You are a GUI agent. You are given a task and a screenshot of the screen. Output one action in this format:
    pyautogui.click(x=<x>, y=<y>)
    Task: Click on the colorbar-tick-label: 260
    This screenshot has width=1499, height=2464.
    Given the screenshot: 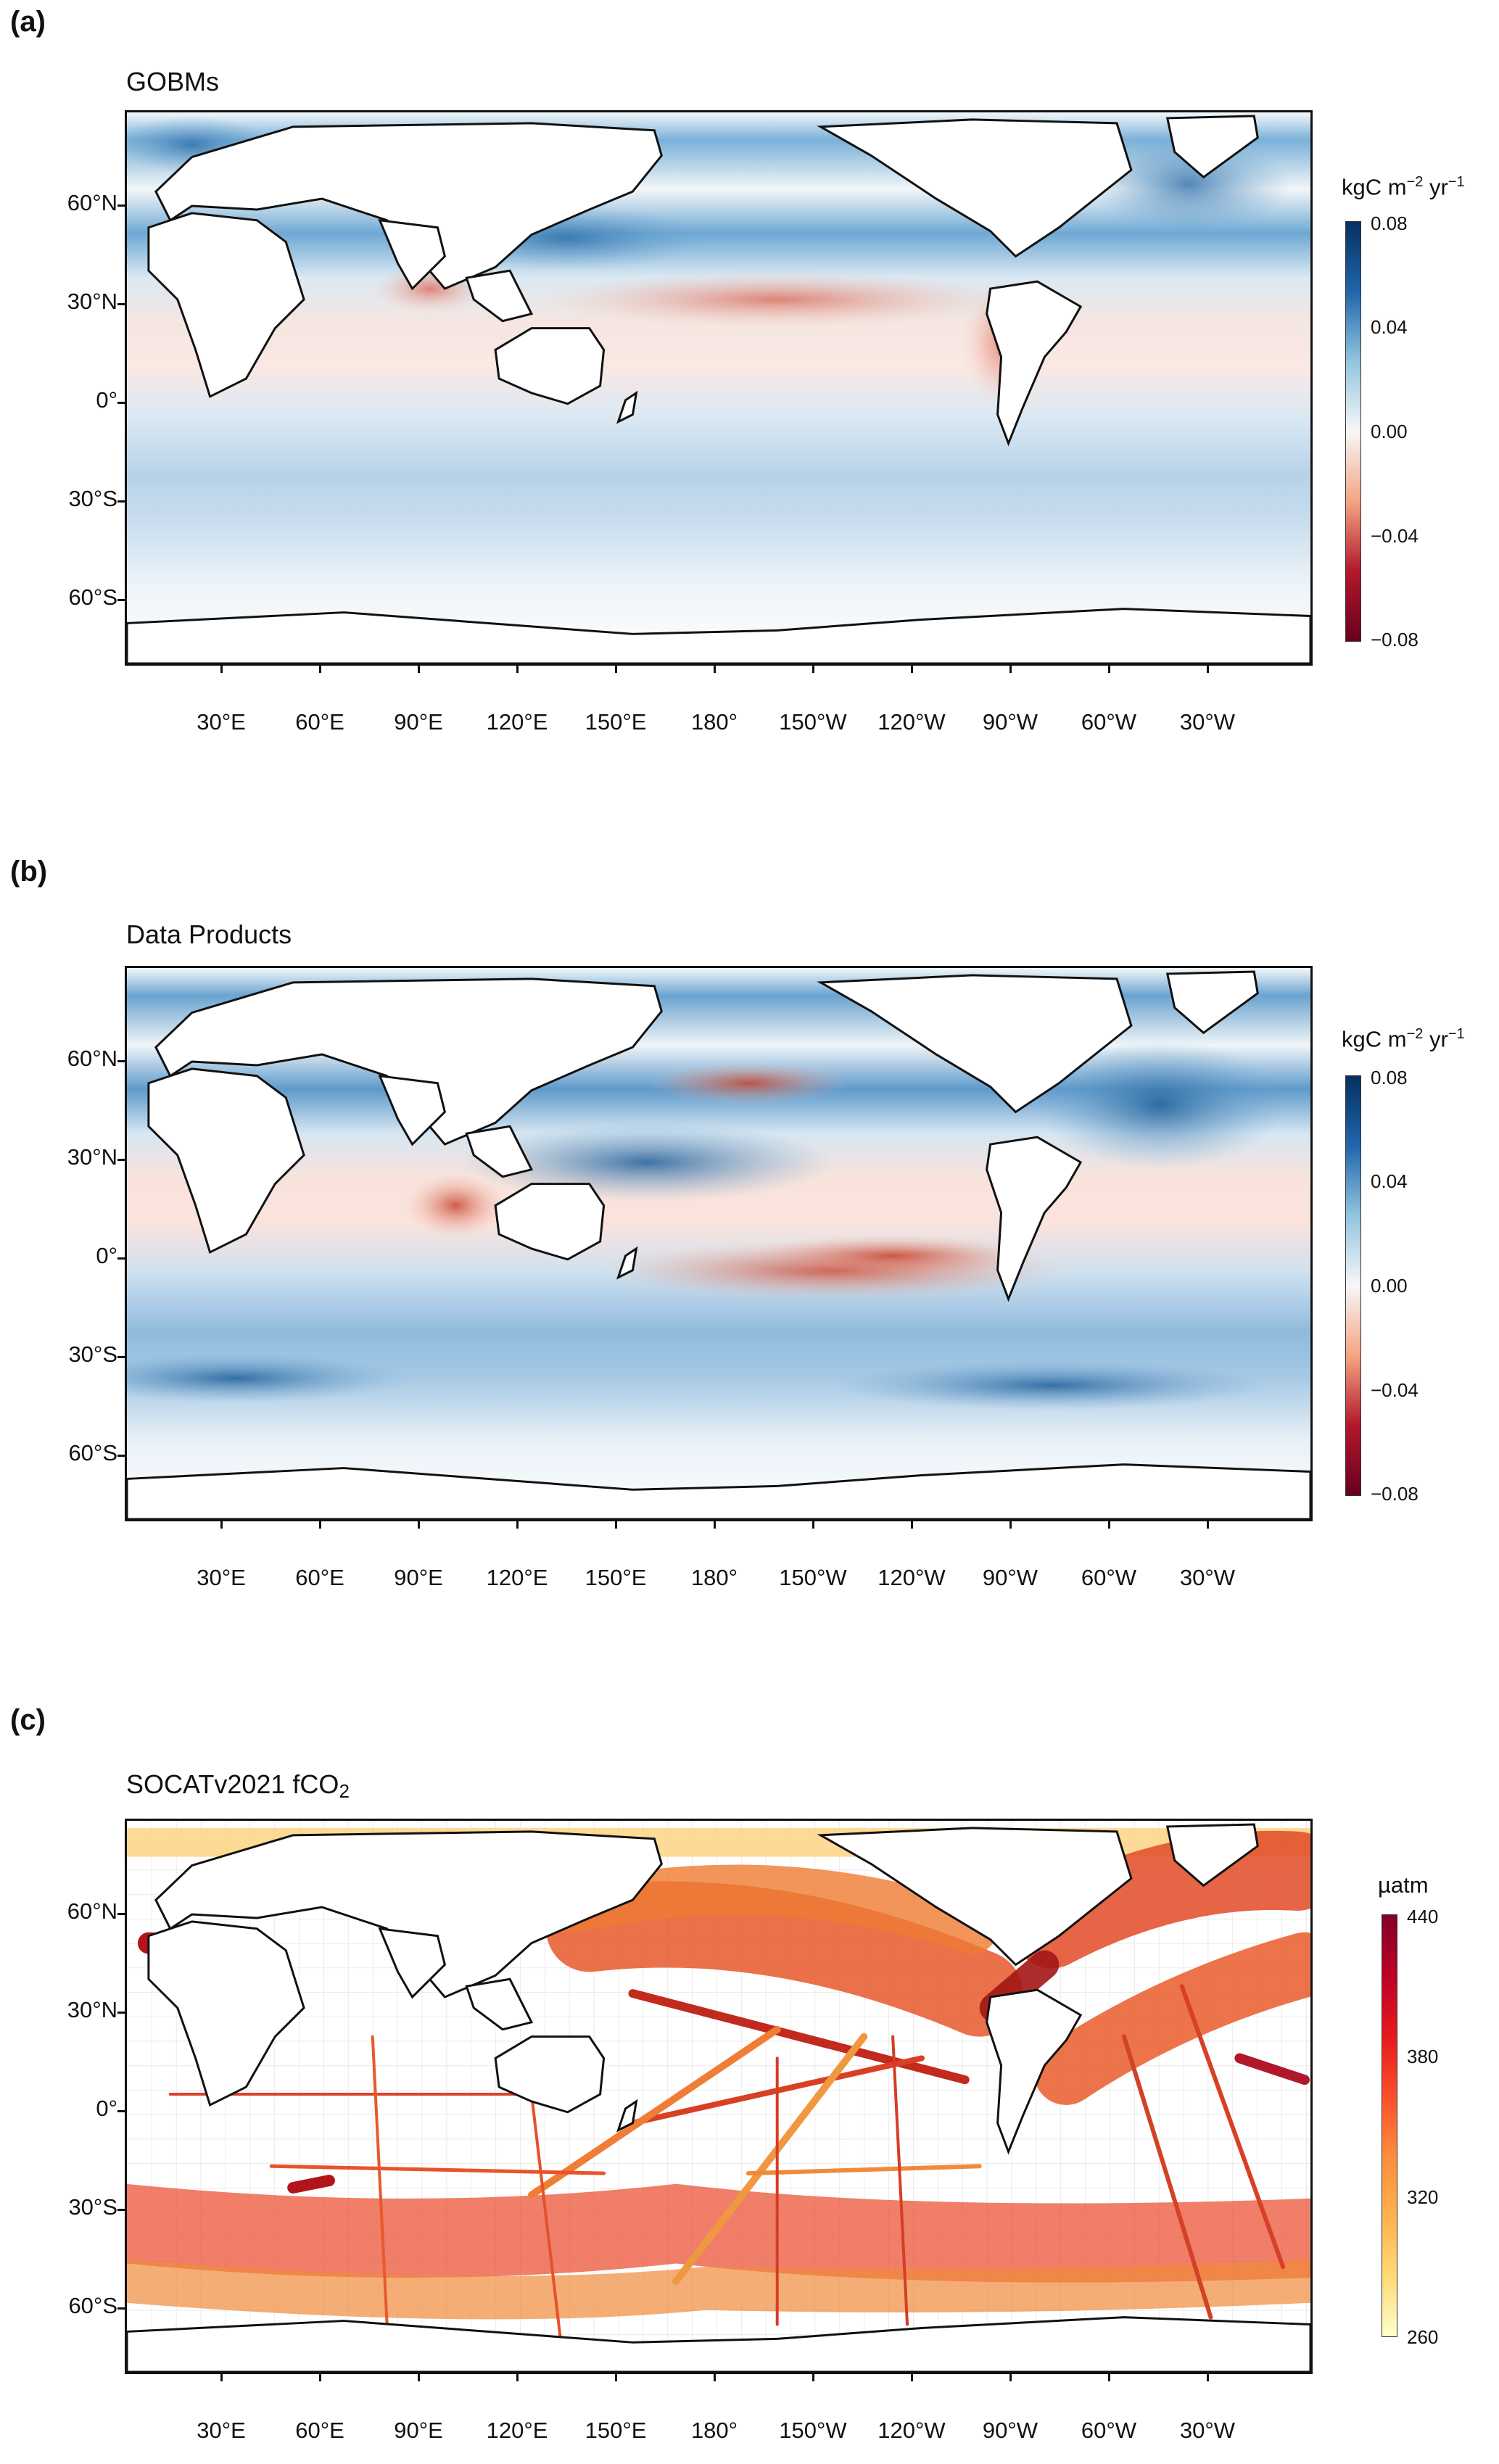 What is the action you would take?
    pyautogui.click(x=1423, y=2337)
    